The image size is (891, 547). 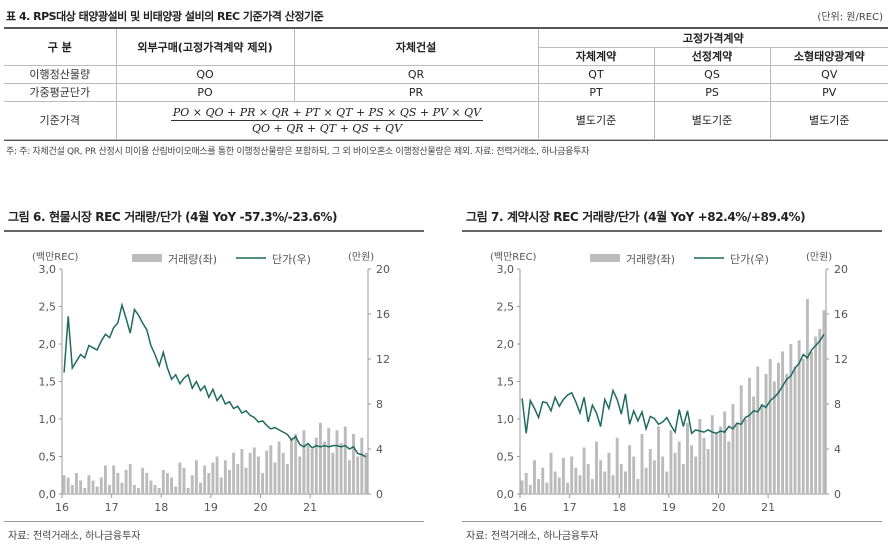 What do you see at coordinates (211, 507) in the screenshot?
I see `x-tick-label: 19` at bounding box center [211, 507].